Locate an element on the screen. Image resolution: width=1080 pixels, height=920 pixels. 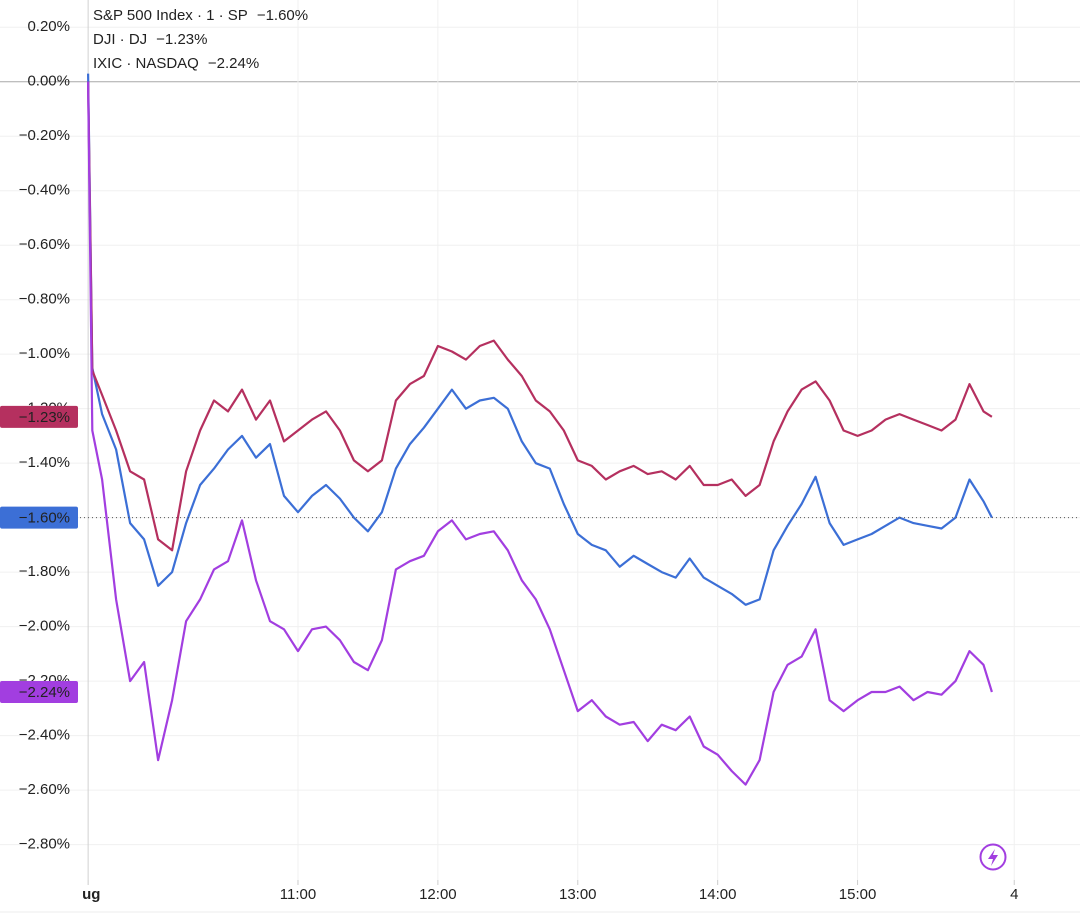
value-badge-label: −1.60% is located at coordinates (44, 518).